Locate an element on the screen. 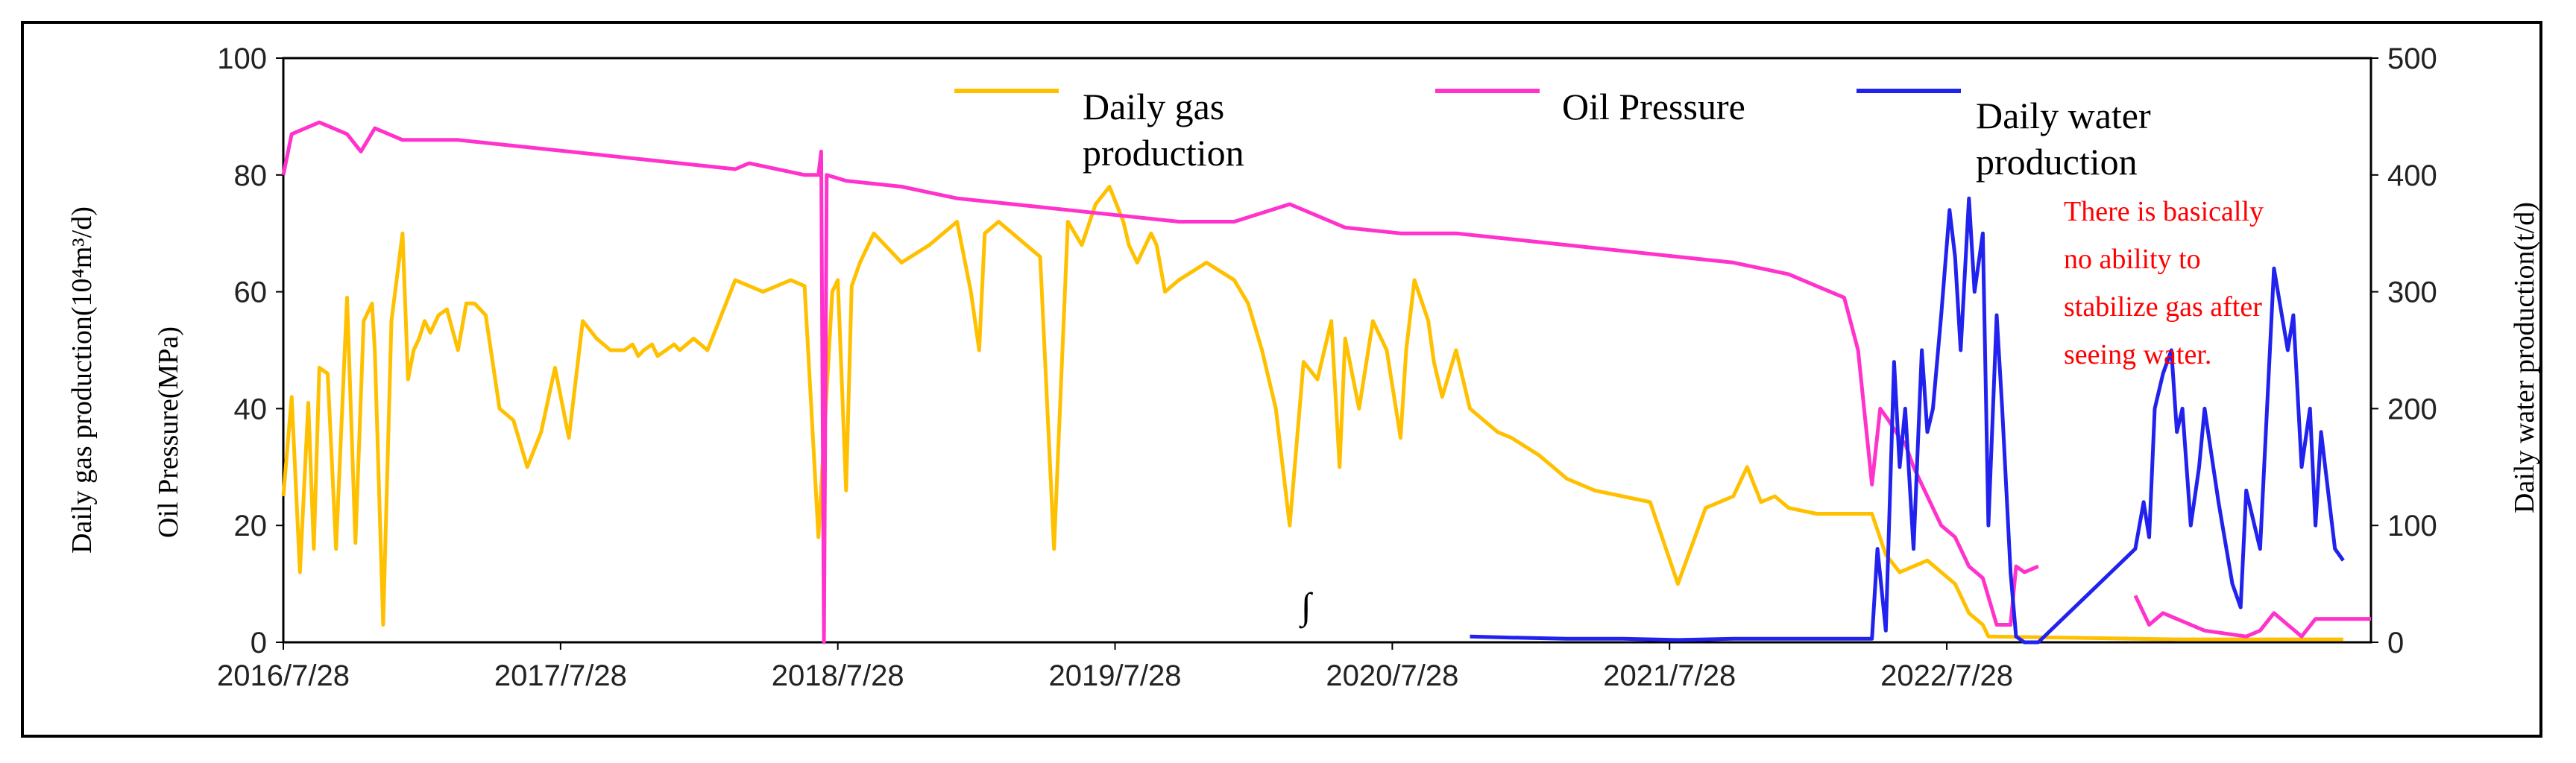  left-tick-label: 100 is located at coordinates (242, 58).